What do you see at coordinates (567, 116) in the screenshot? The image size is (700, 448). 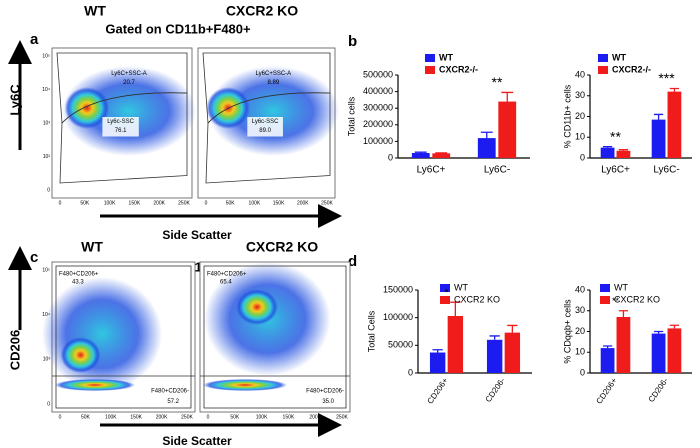 I see `y-axis-label: % CD11b+ cells` at bounding box center [567, 116].